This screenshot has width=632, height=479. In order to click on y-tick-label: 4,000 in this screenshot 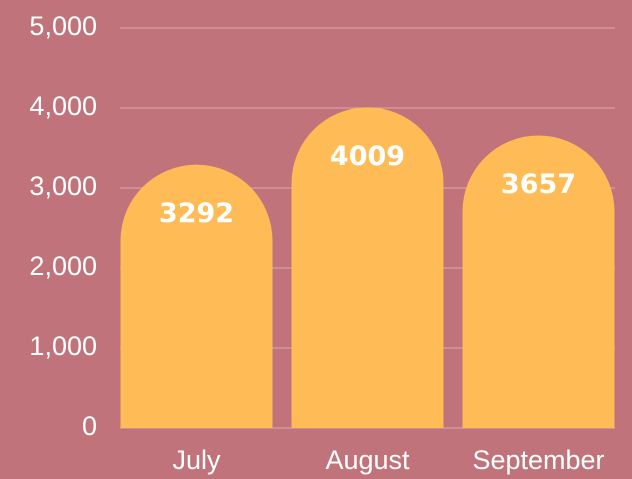, I will do `click(63, 106)`.